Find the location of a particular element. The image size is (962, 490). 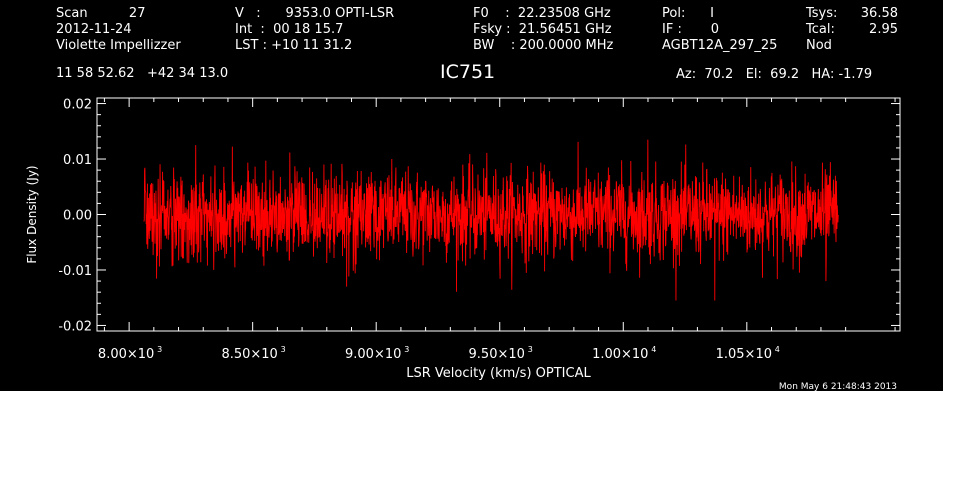

y-axis-label: Flux Density (Jy) is located at coordinates (32, 214).